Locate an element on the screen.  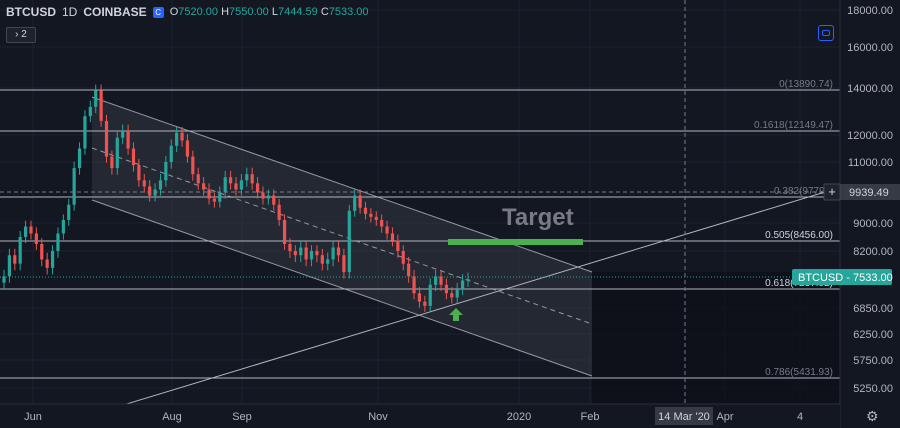
price-tick-label: 6850.00 is located at coordinates (873, 309).